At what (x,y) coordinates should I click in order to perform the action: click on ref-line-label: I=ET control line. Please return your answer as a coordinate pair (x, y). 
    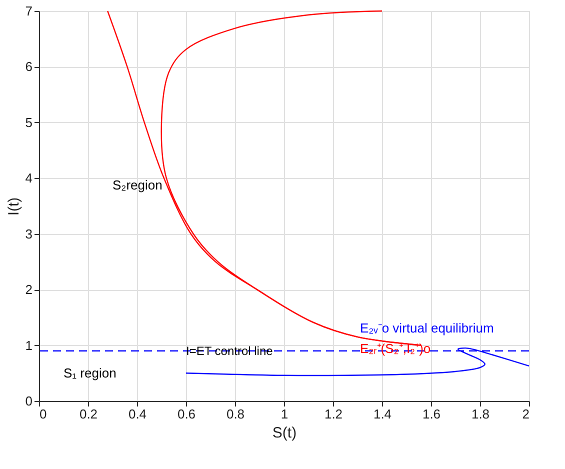
    Looking at the image, I should click on (230, 351).